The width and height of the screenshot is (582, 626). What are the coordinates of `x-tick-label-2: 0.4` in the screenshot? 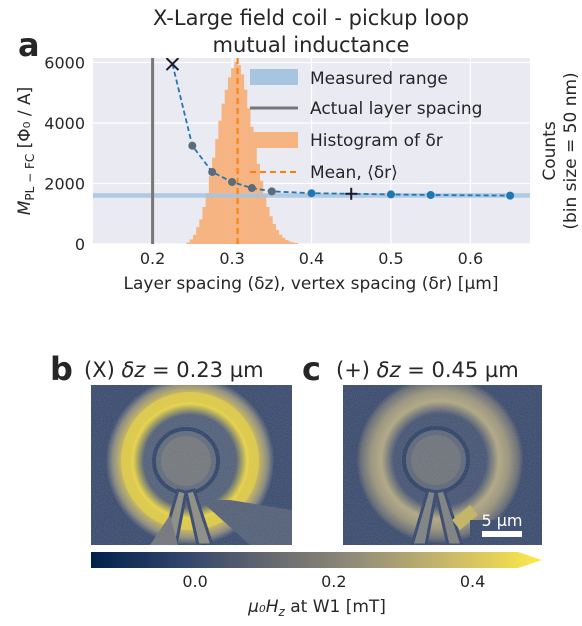 It's located at (311, 258).